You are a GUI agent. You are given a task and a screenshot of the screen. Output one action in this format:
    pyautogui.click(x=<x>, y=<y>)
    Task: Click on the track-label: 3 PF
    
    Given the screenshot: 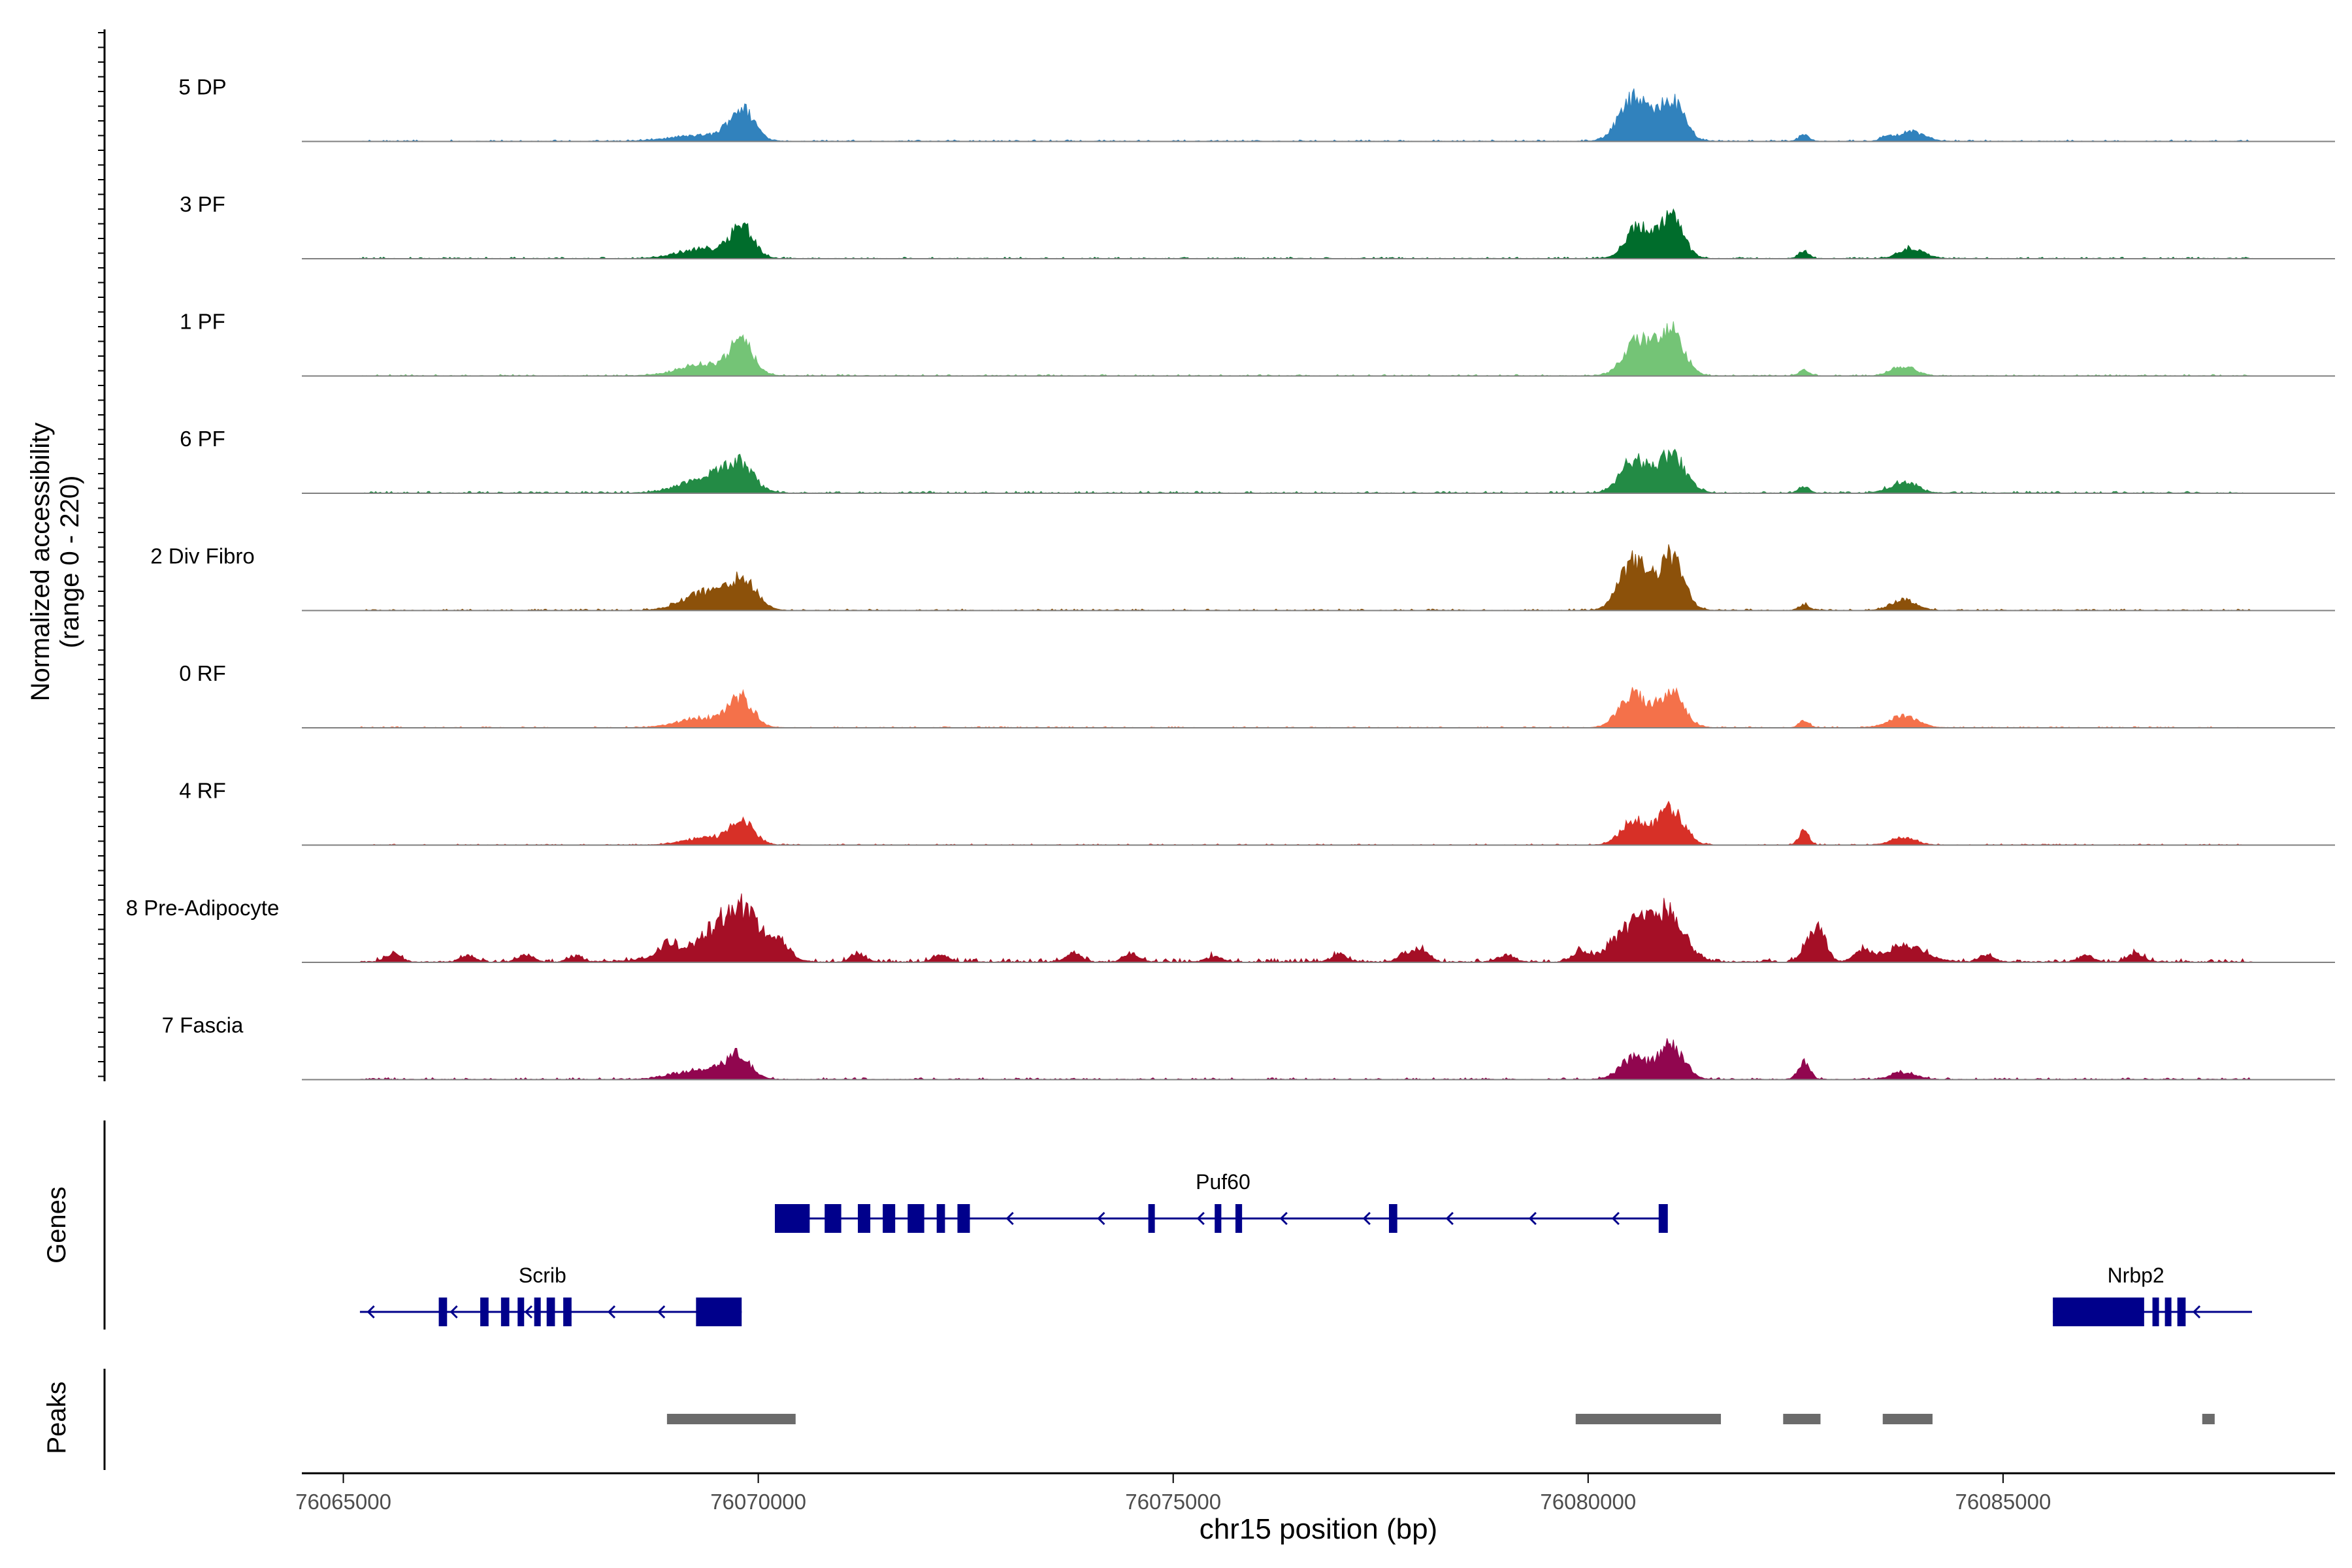 What is the action you would take?
    pyautogui.click(x=202, y=204)
    